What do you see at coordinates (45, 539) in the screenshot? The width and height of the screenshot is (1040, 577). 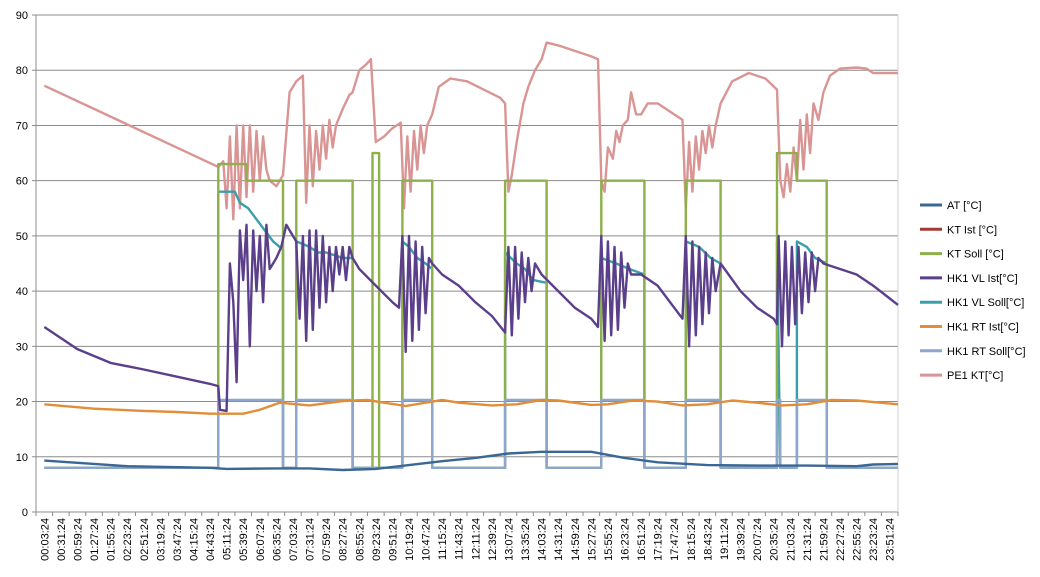 I see `x-tick-label: 00:03:24` at bounding box center [45, 539].